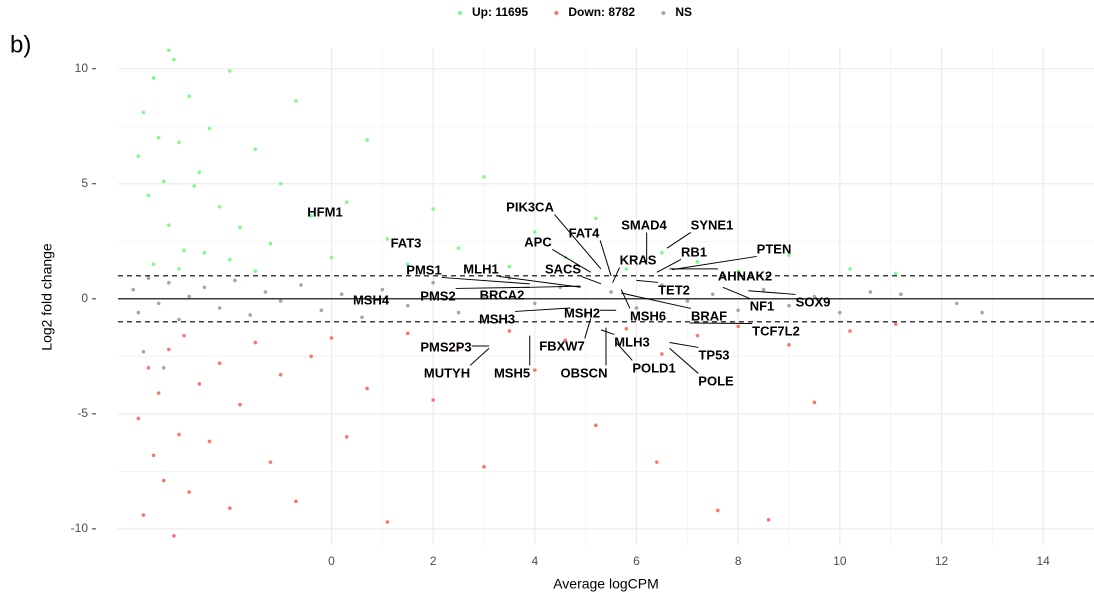 This screenshot has height=603, width=1094. I want to click on x-tick-label: 10, so click(840, 561).